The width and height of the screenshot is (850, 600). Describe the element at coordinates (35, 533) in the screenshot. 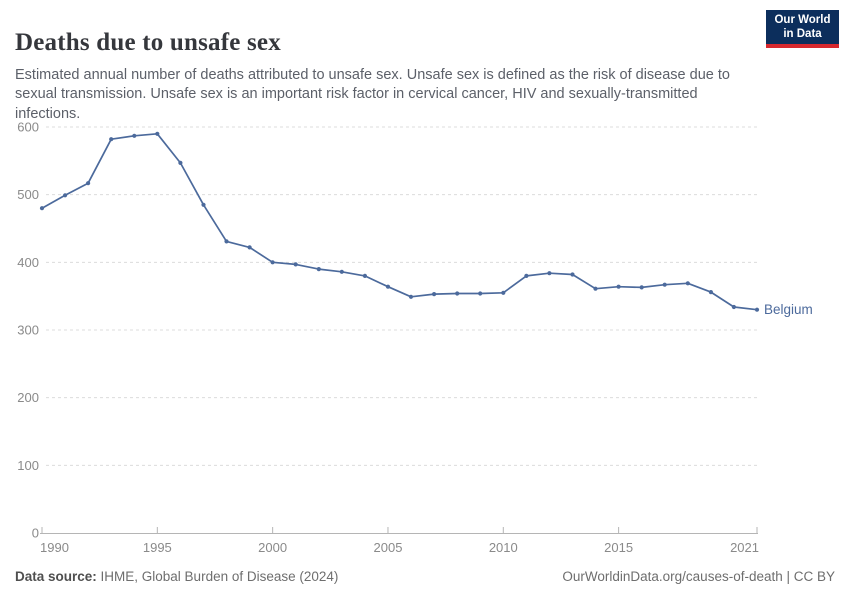

I see `y-axis-tick-label-0: 0` at that location.